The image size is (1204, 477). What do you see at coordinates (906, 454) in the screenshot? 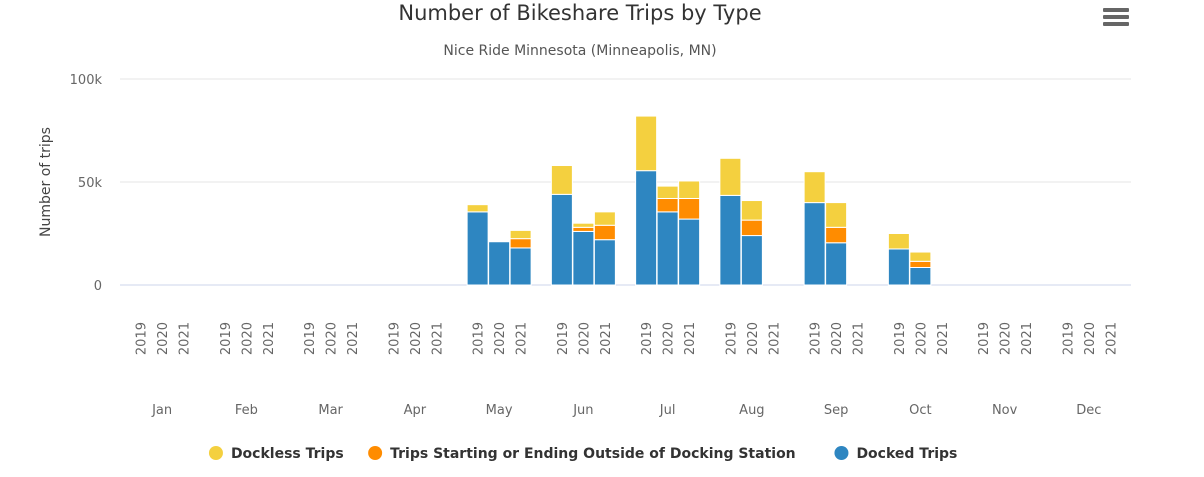
I see `legend-item: Docked Trips` at bounding box center [906, 454].